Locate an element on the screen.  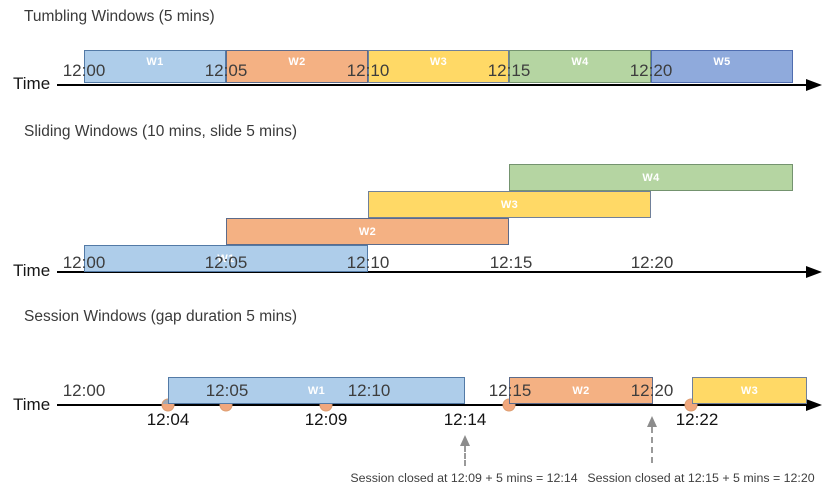
tumbling-window-w5: W5 is located at coordinates (722, 66).